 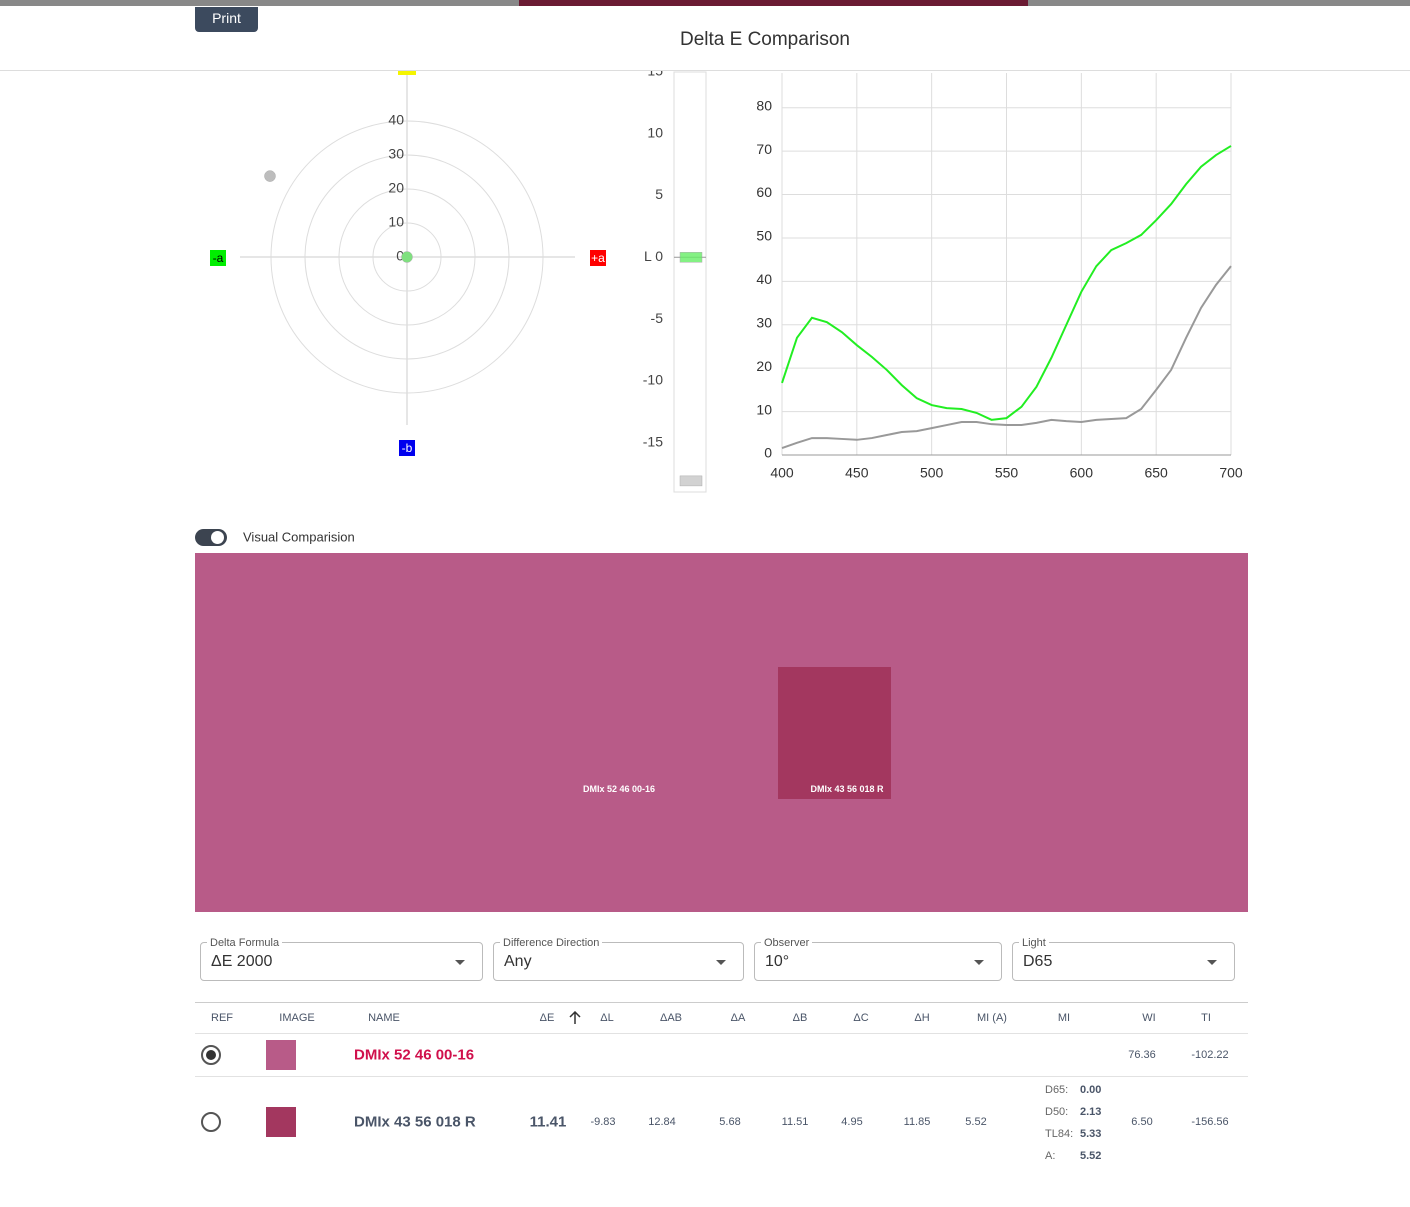 I want to click on x-tick-label: 450, so click(x=857, y=473).